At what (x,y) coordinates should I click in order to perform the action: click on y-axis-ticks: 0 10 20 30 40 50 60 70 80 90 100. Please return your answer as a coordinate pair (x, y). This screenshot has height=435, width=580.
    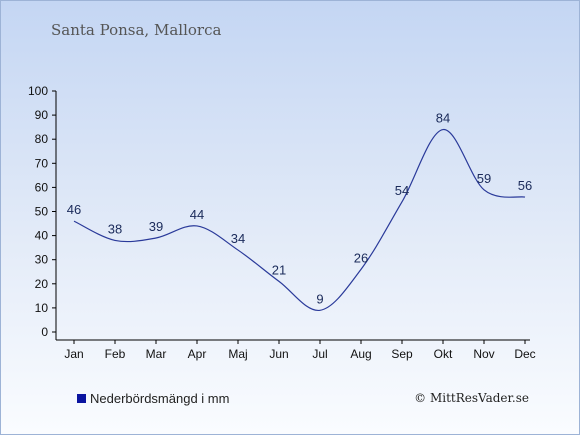
    Looking at the image, I should click on (42, 211).